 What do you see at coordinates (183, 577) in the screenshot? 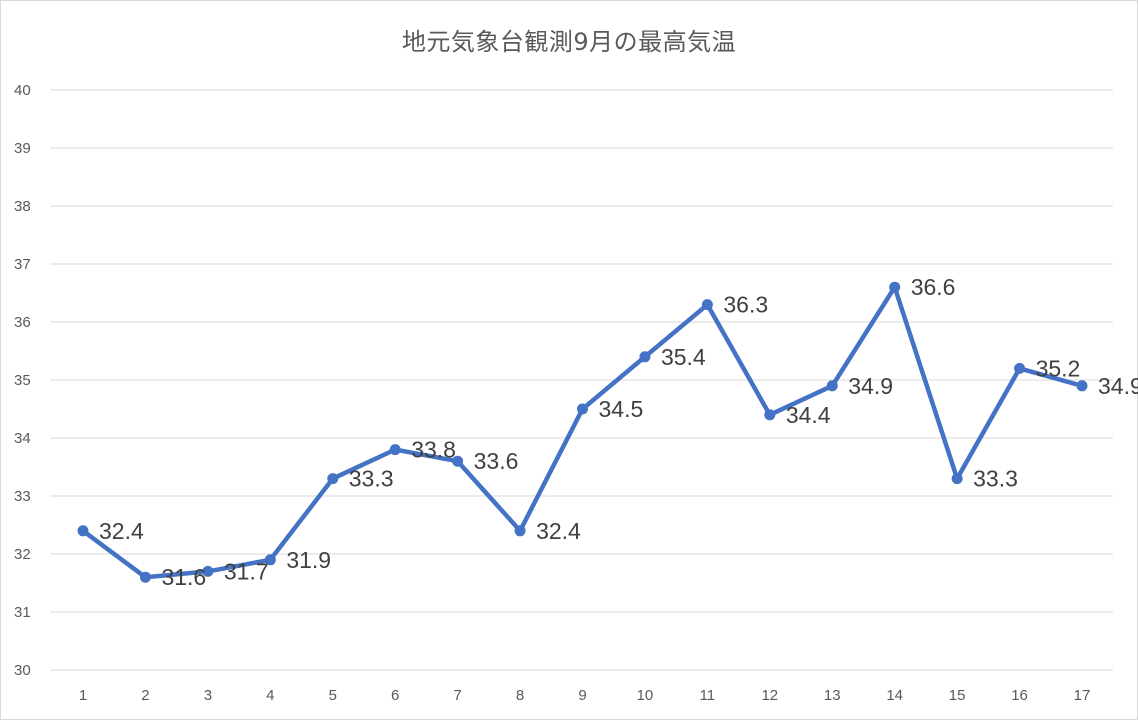
I see `data-label-2: 31.6` at bounding box center [183, 577].